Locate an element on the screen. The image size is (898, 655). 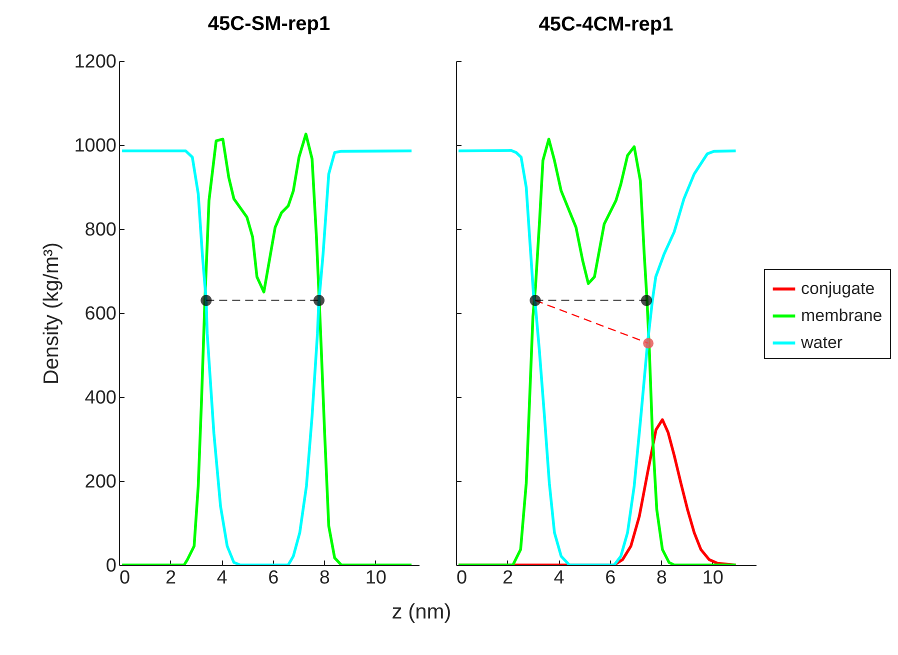
legend-label: conjugate is located at coordinates (838, 288).